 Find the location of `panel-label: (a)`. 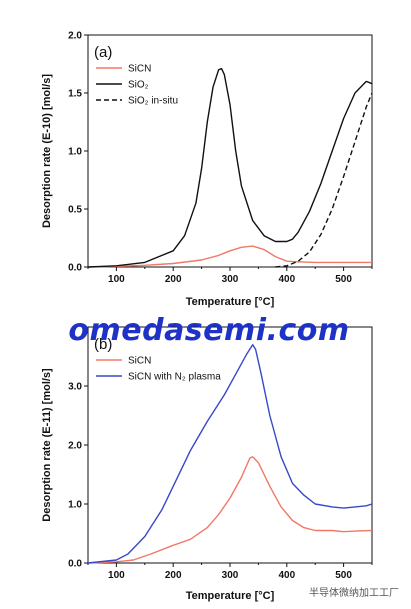

panel-label: (a) is located at coordinates (103, 52).